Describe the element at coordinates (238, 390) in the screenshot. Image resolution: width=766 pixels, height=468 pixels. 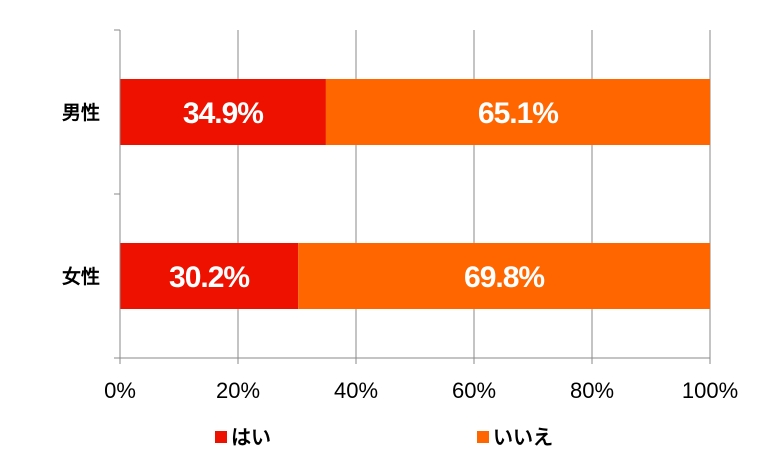
I see `x-tick-label: 20%` at that location.